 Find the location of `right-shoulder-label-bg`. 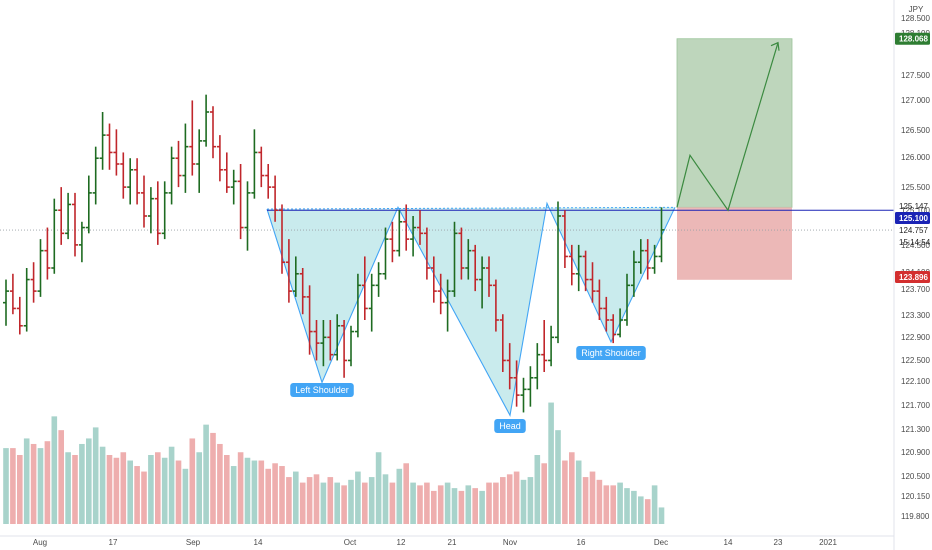

right-shoulder-label-bg is located at coordinates (611, 353).